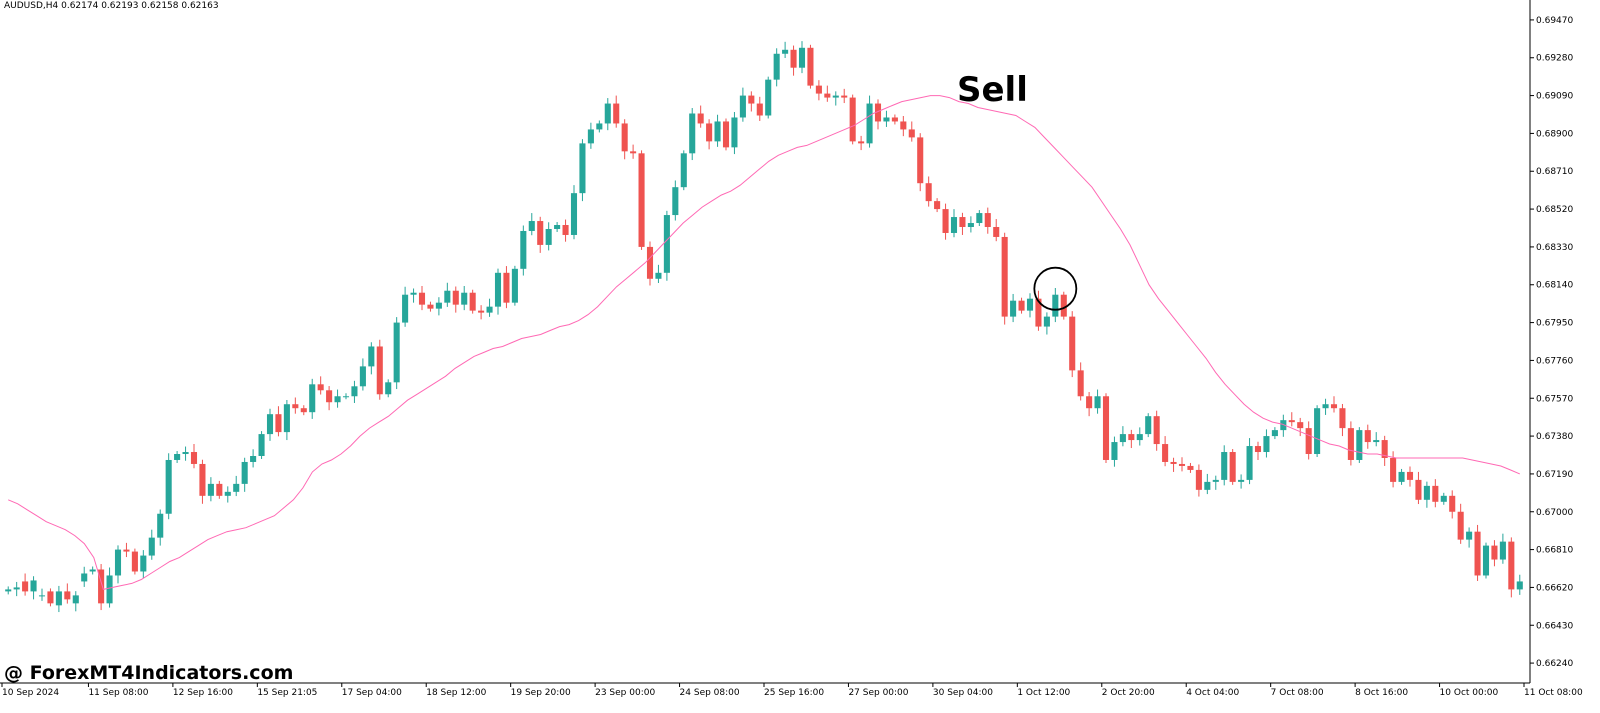  What do you see at coordinates (1554, 437) in the screenshot?
I see `price-tick-label: 0.67380` at bounding box center [1554, 437].